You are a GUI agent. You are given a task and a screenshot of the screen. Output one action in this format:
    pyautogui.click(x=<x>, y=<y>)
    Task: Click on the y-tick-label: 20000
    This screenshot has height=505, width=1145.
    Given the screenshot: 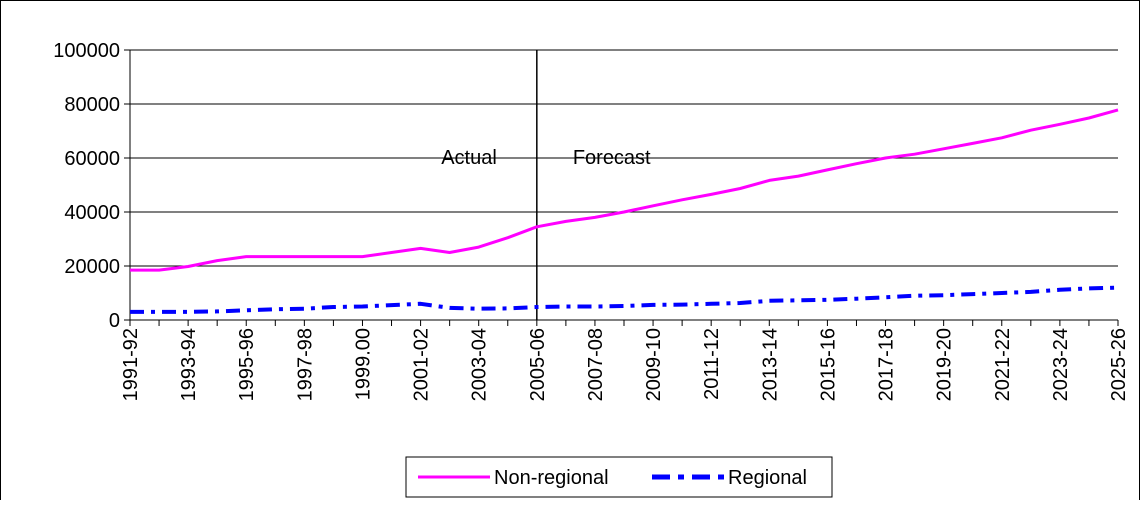 What is the action you would take?
    pyautogui.click(x=92, y=267)
    